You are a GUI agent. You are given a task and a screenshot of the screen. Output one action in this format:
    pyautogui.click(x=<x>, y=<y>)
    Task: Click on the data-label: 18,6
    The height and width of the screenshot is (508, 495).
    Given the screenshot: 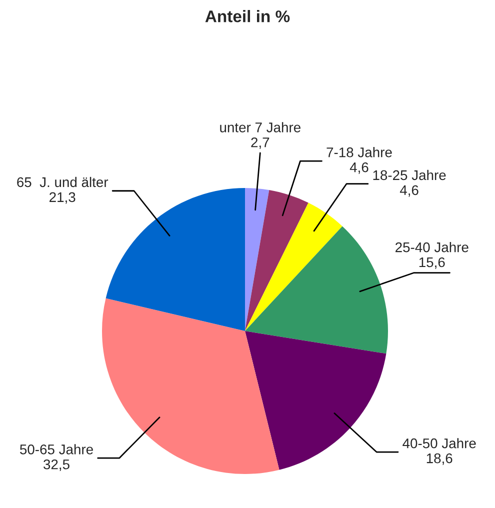 What is the action you would take?
    pyautogui.click(x=439, y=459)
    